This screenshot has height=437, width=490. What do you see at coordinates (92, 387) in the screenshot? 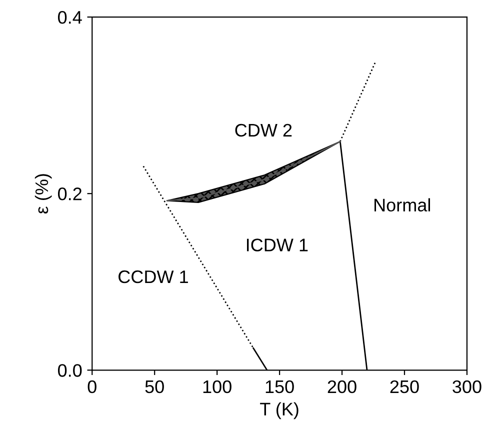
I see `x-tick-label: 0` at bounding box center [92, 387].